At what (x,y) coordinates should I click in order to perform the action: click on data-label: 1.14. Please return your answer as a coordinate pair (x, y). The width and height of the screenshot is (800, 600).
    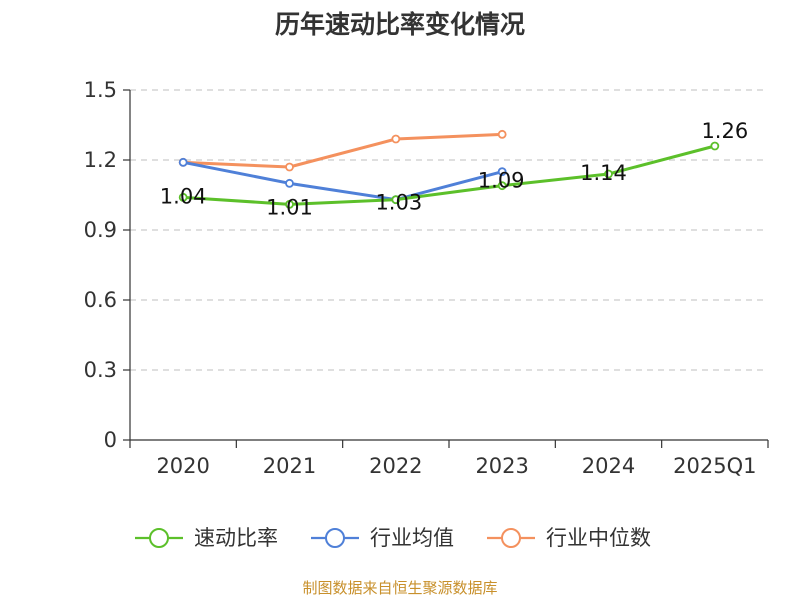
    Looking at the image, I should click on (603, 173).